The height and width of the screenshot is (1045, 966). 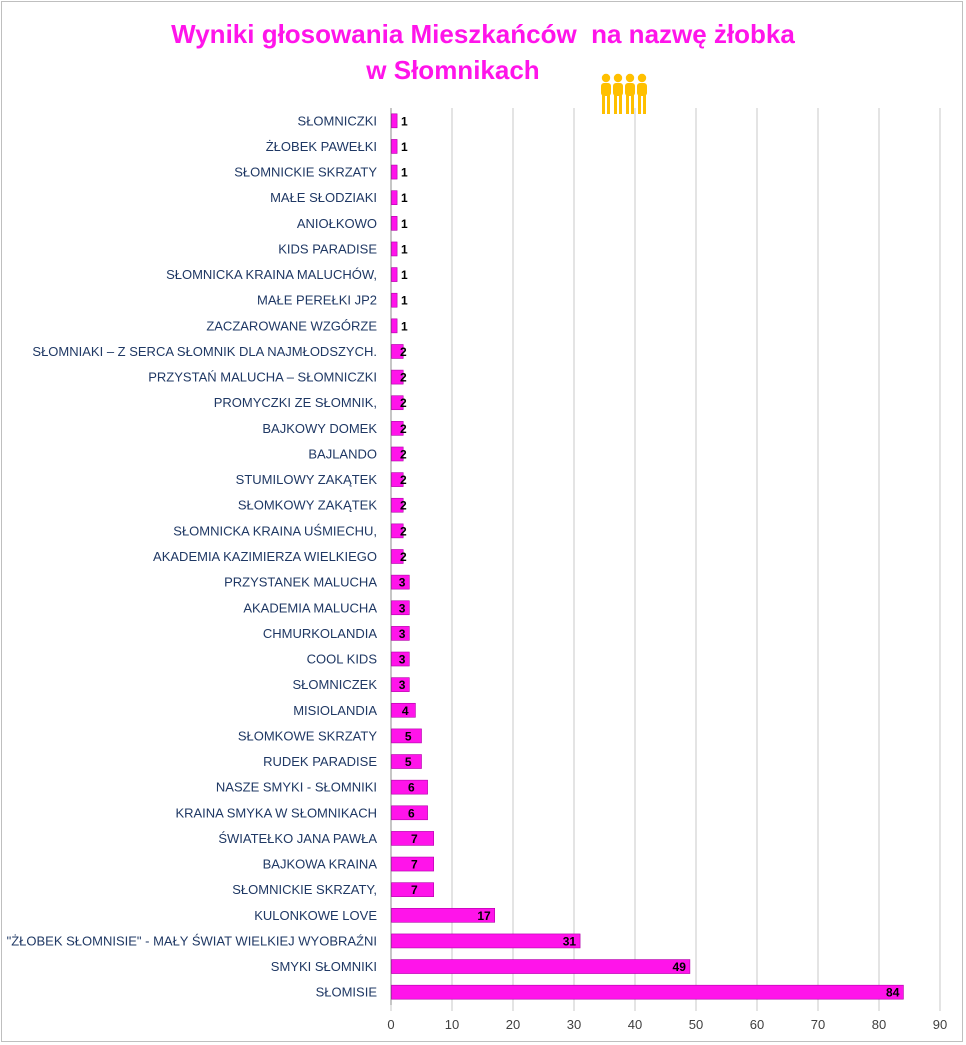 What do you see at coordinates (513, 1024) in the screenshot?
I see `x-tick-label: 20` at bounding box center [513, 1024].